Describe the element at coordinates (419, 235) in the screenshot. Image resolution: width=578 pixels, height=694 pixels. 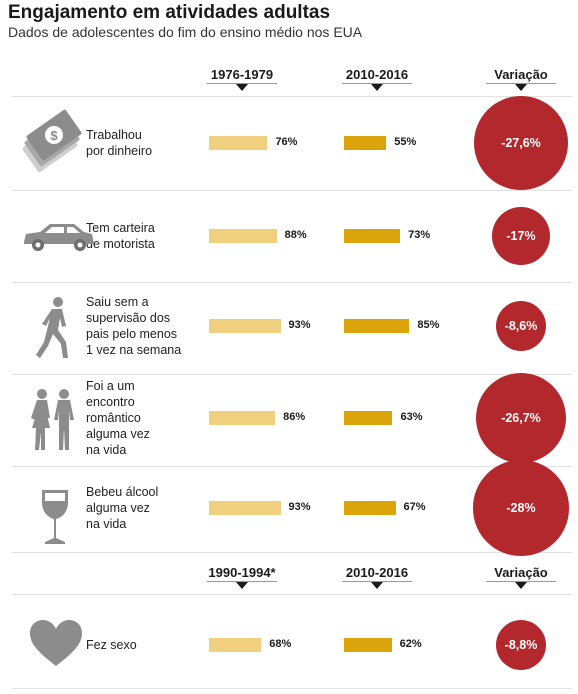
I see `new-period-bar-value: 73%` at that location.